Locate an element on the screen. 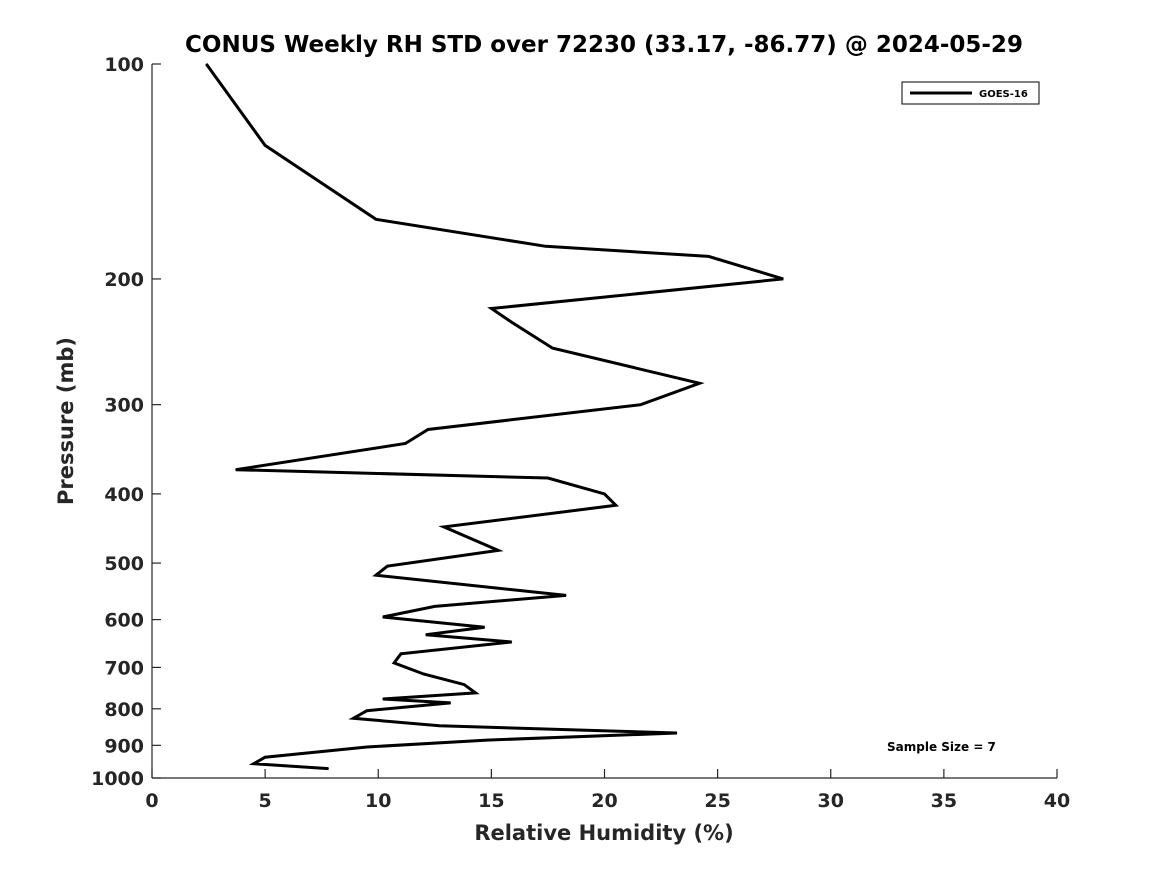  y-tick-label: 1000 is located at coordinates (117, 779).